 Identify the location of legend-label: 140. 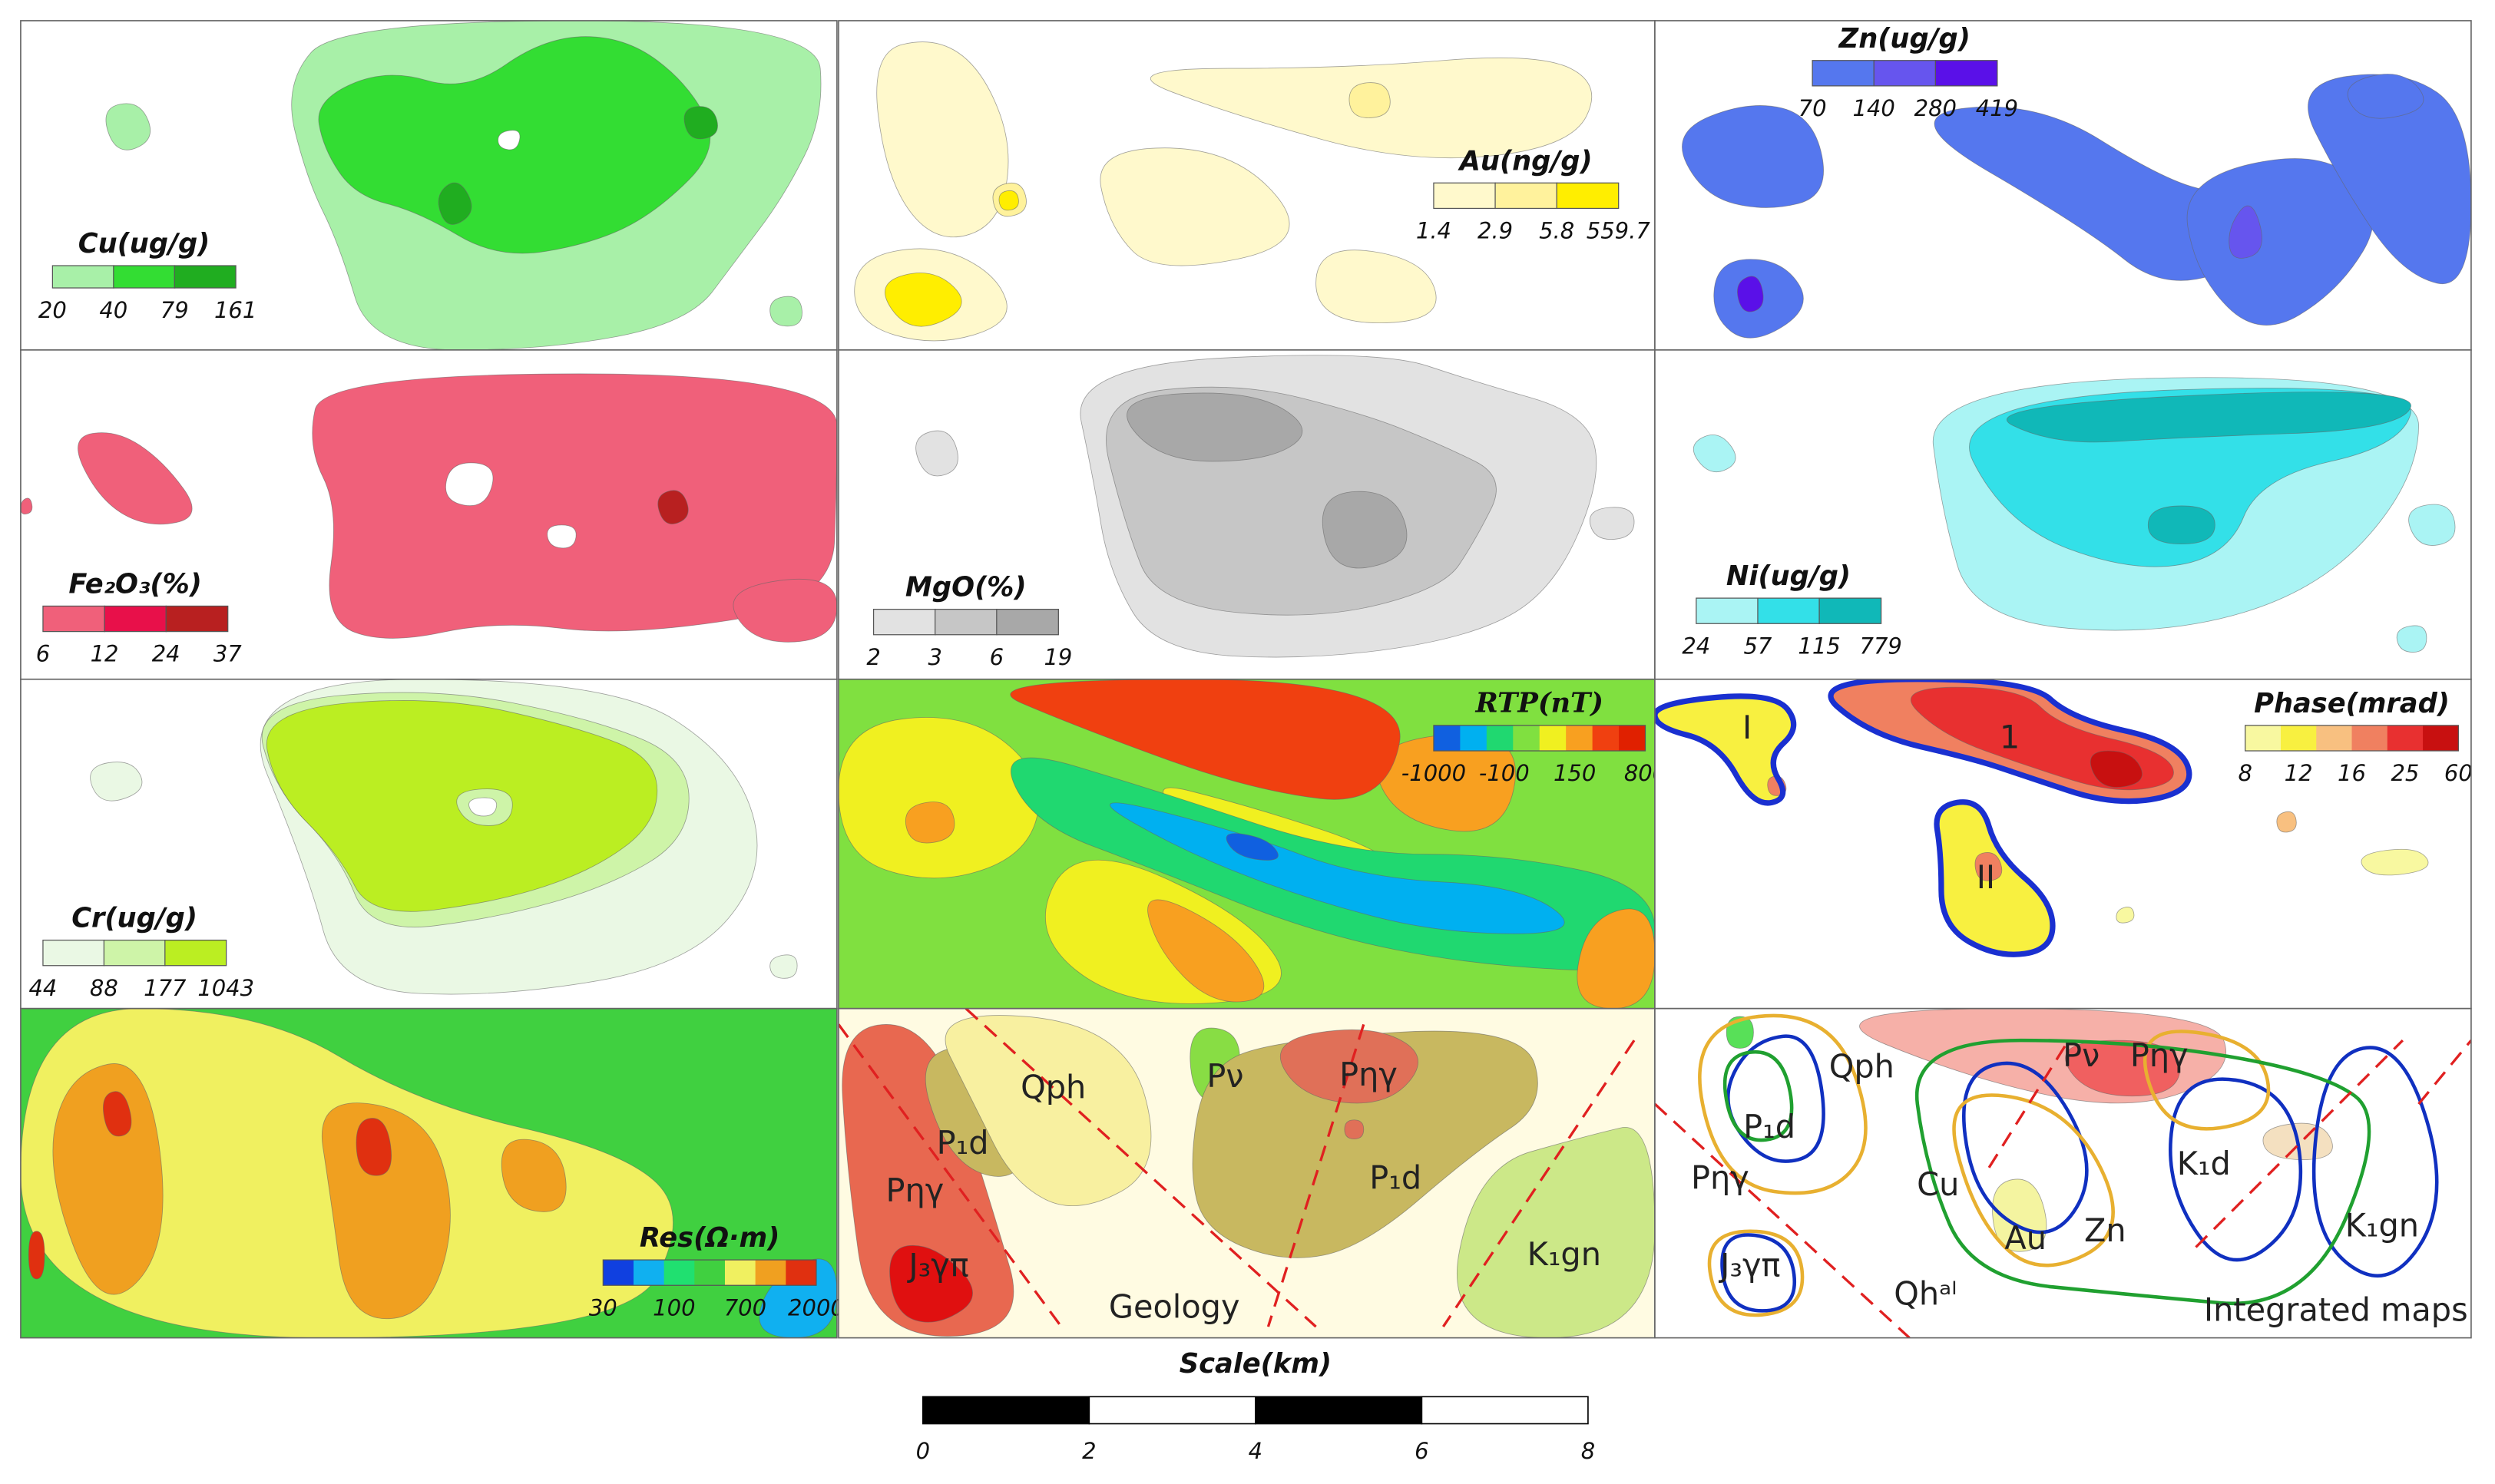
(1874, 108).